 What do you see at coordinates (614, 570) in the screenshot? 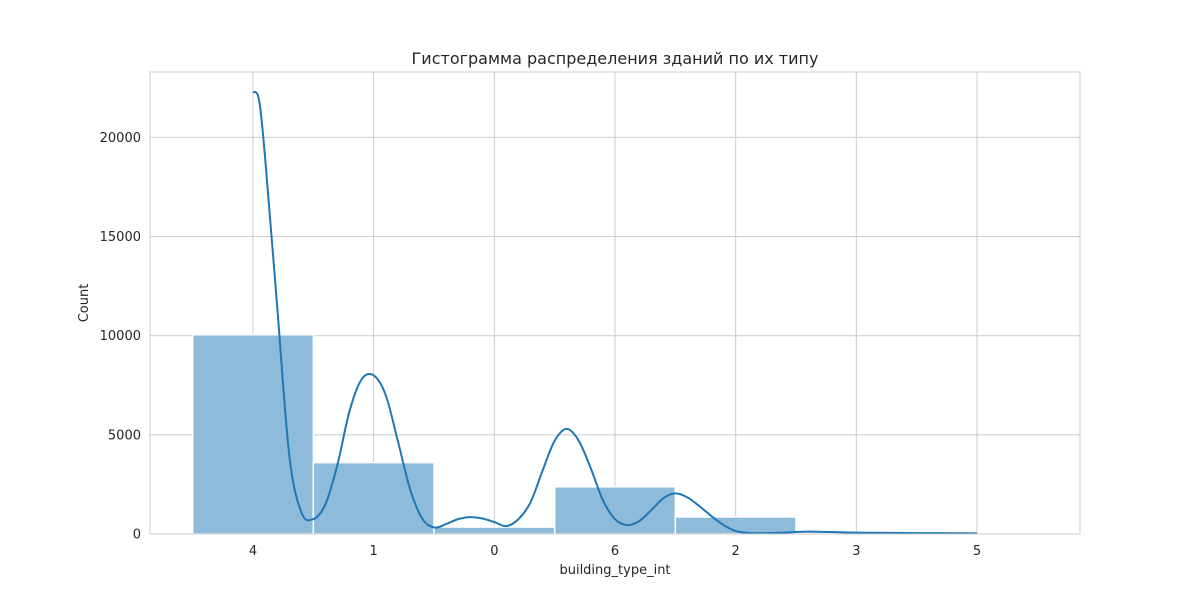
I see `x-axis-label: building_type_int` at bounding box center [614, 570].